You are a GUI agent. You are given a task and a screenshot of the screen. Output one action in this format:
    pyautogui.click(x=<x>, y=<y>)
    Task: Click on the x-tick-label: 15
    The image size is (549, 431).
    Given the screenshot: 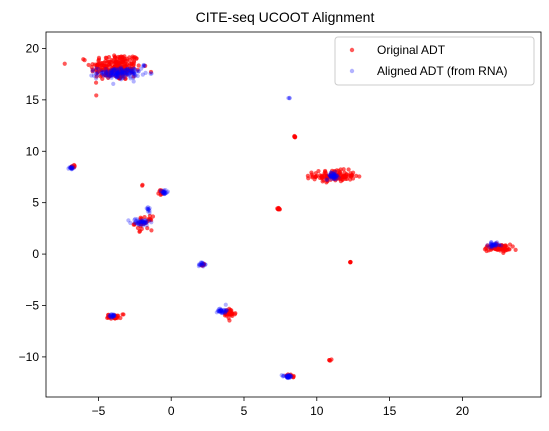 What is the action you would take?
    pyautogui.click(x=390, y=411)
    